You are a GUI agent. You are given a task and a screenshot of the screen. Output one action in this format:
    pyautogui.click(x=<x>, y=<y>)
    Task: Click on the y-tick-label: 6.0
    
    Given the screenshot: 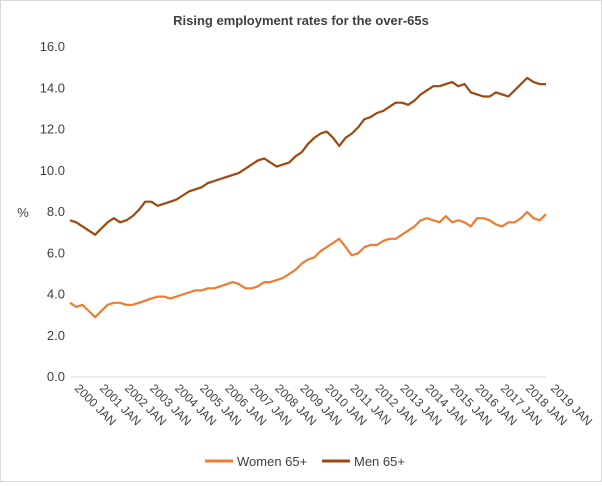 What is the action you would take?
    pyautogui.click(x=56, y=252)
    